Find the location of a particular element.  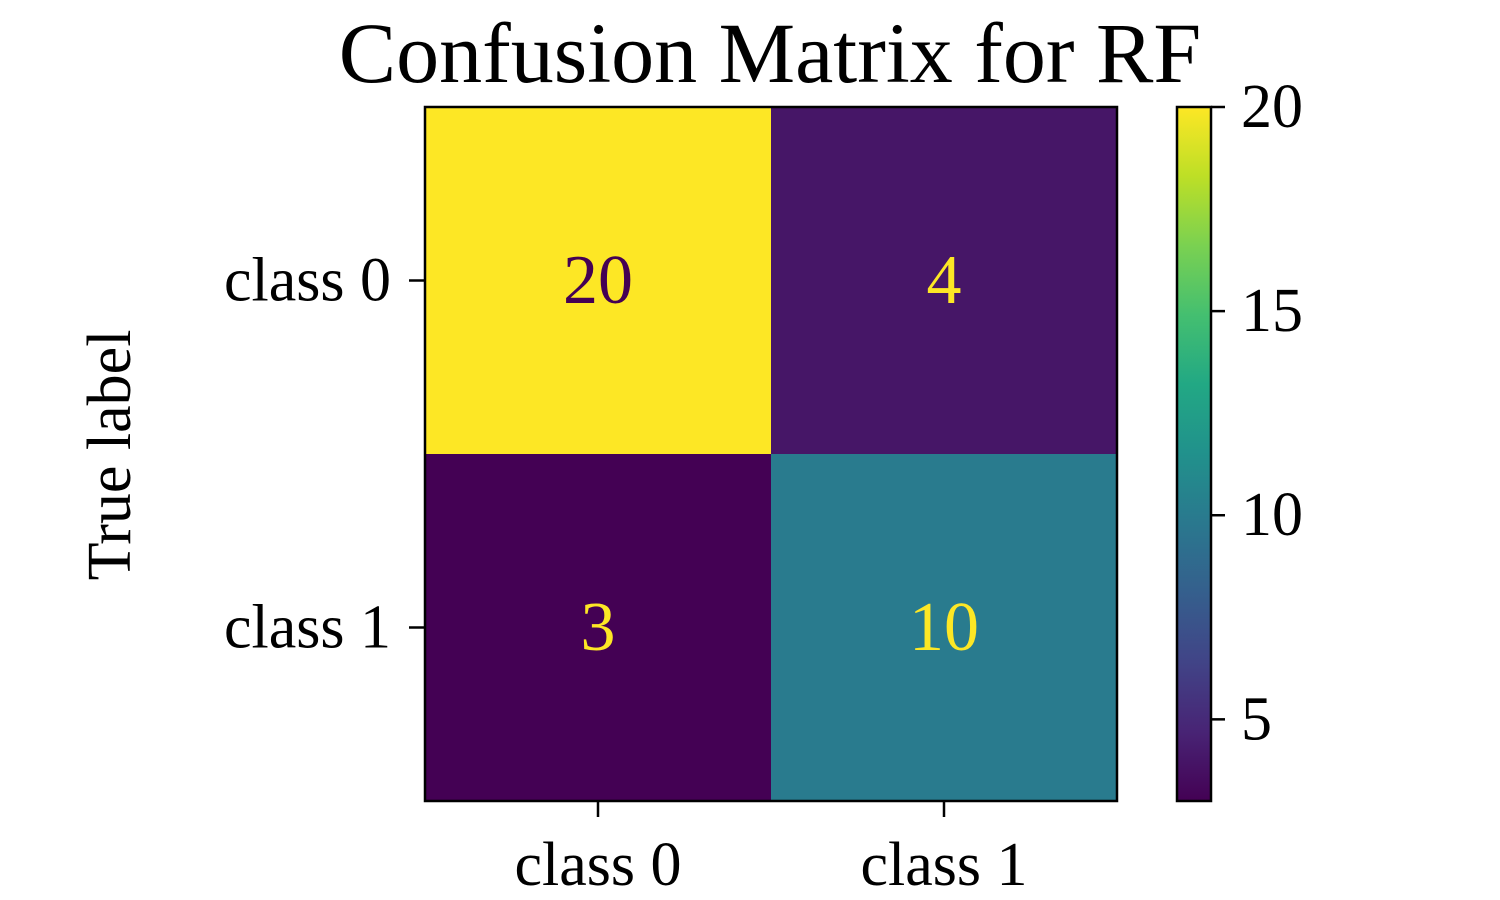

y-axis-label: True label is located at coordinates (110, 455).